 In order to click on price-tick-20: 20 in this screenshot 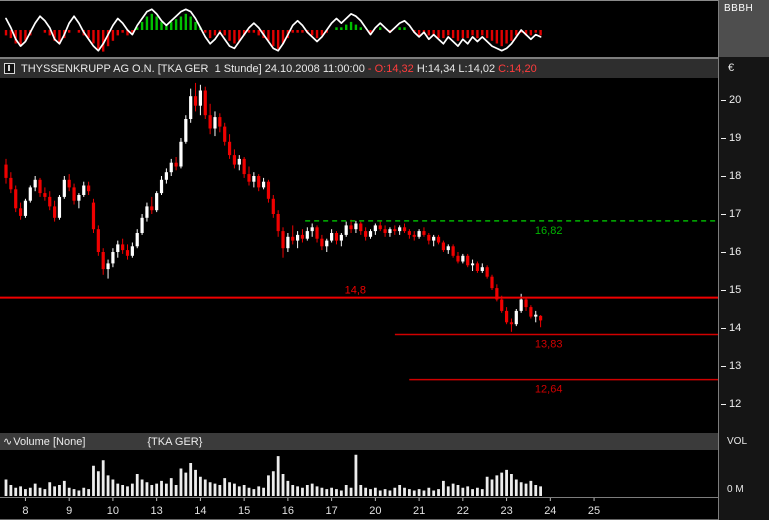, I will do `click(731, 100)`.